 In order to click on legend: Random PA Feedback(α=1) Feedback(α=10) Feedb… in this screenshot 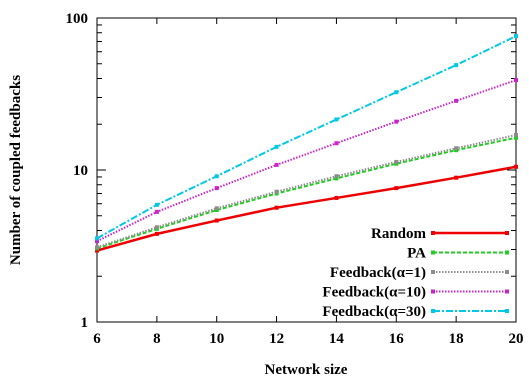, I will do `click(415, 273)`.